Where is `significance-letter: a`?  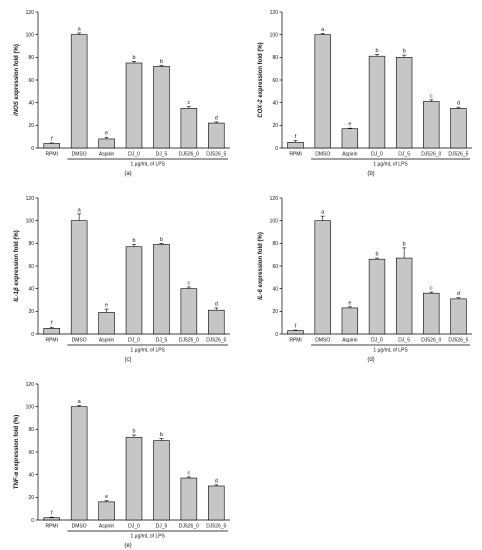 significance-letter: a is located at coordinates (80, 29).